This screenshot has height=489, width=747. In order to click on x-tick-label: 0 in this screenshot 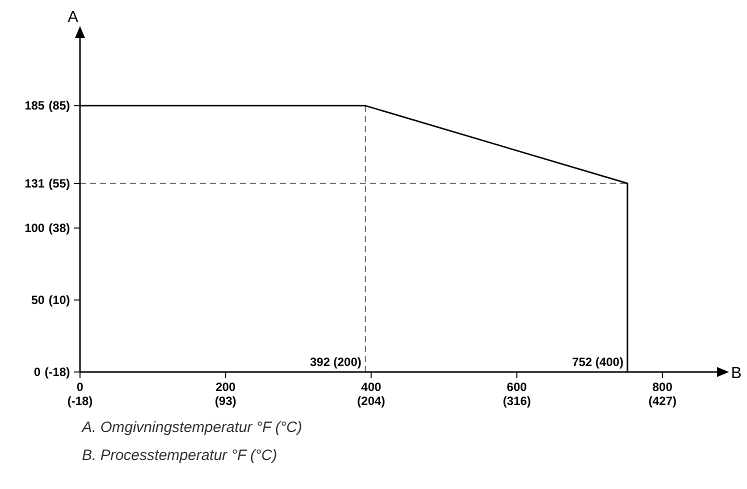, I will do `click(80, 387)`.